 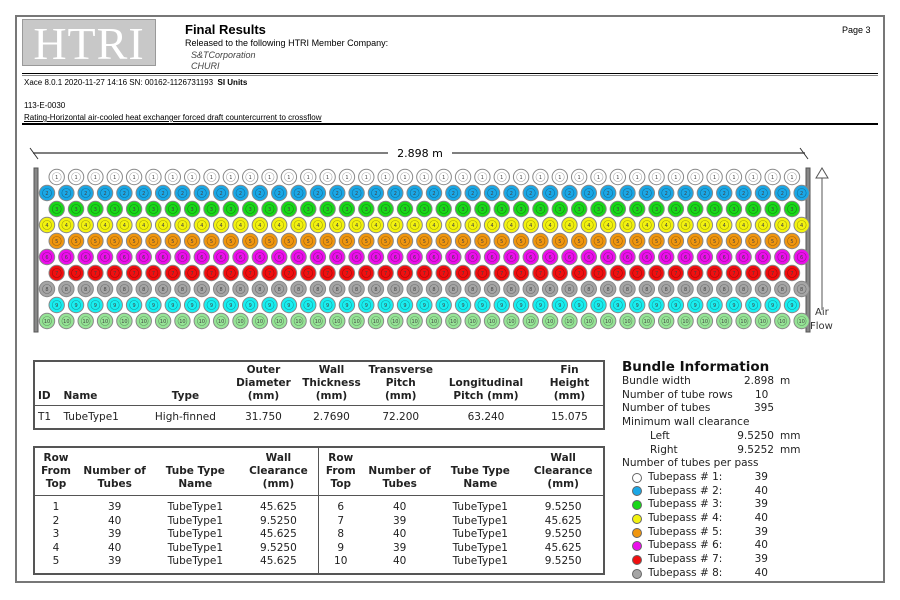 I want to click on tube-pass-number: 9, so click(x=95, y=306).